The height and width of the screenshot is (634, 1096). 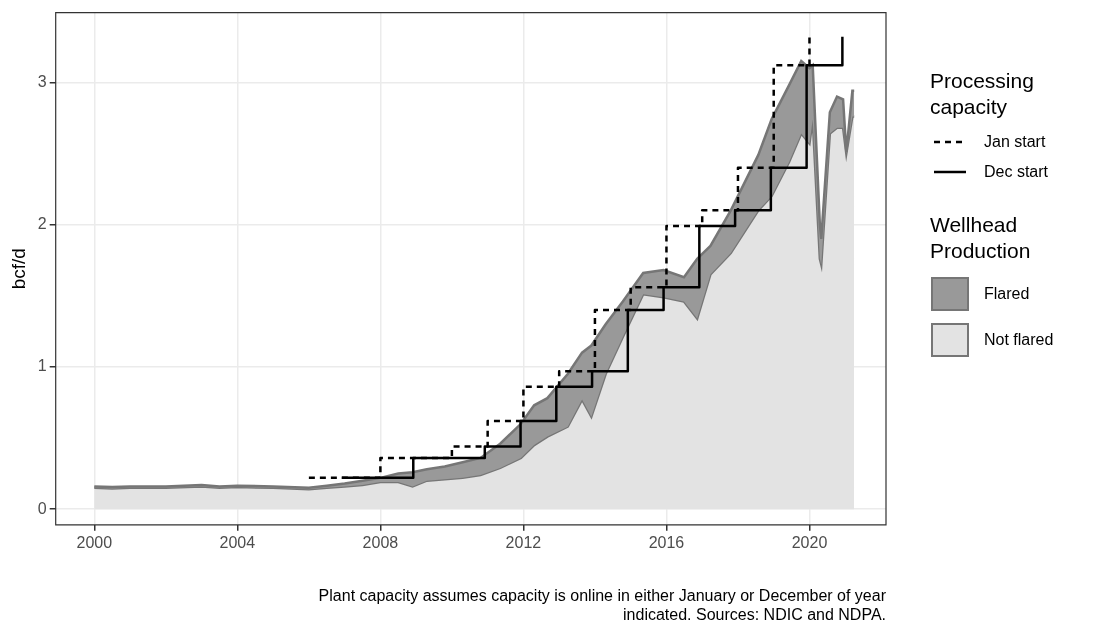 What do you see at coordinates (42, 366) in the screenshot?
I see `y-tick-label: 1` at bounding box center [42, 366].